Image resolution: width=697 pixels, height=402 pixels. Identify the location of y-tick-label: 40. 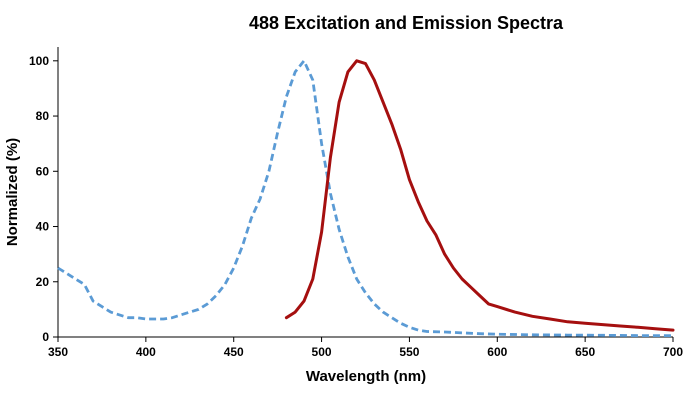
(43, 227).